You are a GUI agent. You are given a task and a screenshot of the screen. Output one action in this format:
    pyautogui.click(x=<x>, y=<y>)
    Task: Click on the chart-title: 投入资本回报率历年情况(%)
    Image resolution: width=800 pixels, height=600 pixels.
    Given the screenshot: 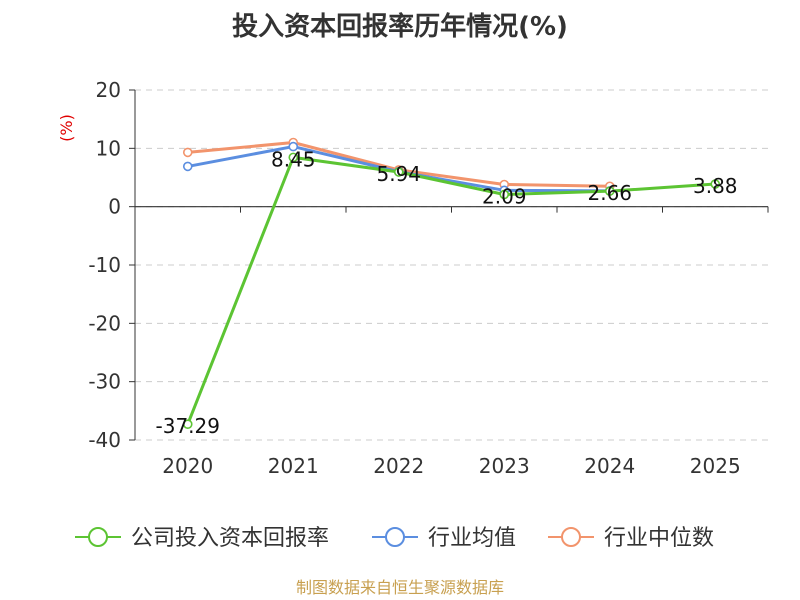 What is the action you would take?
    pyautogui.click(x=400, y=27)
    